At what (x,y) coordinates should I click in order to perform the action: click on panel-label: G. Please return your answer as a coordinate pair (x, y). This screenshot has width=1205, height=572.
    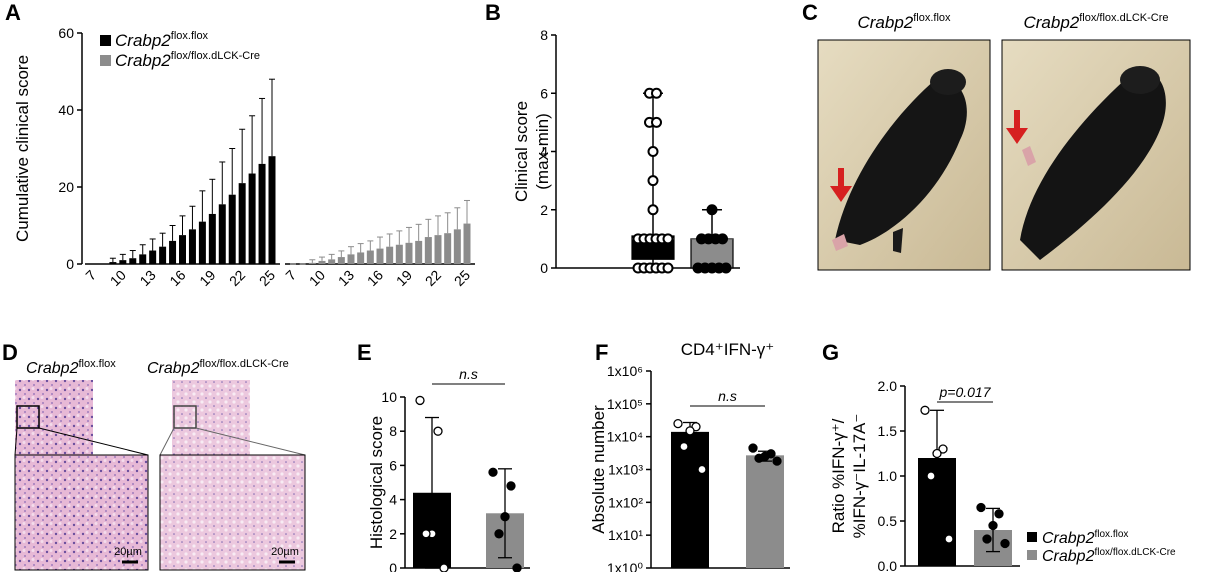
    Looking at the image, I should click on (830, 352).